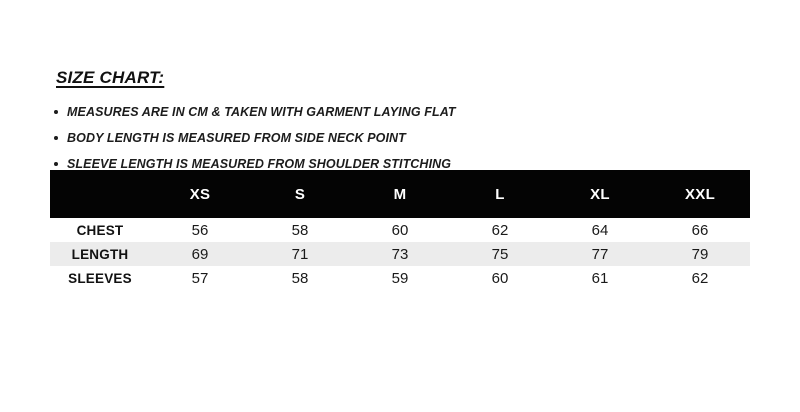 This screenshot has width=800, height=412. I want to click on header-row: XS S M L XL XXL, so click(400, 194).